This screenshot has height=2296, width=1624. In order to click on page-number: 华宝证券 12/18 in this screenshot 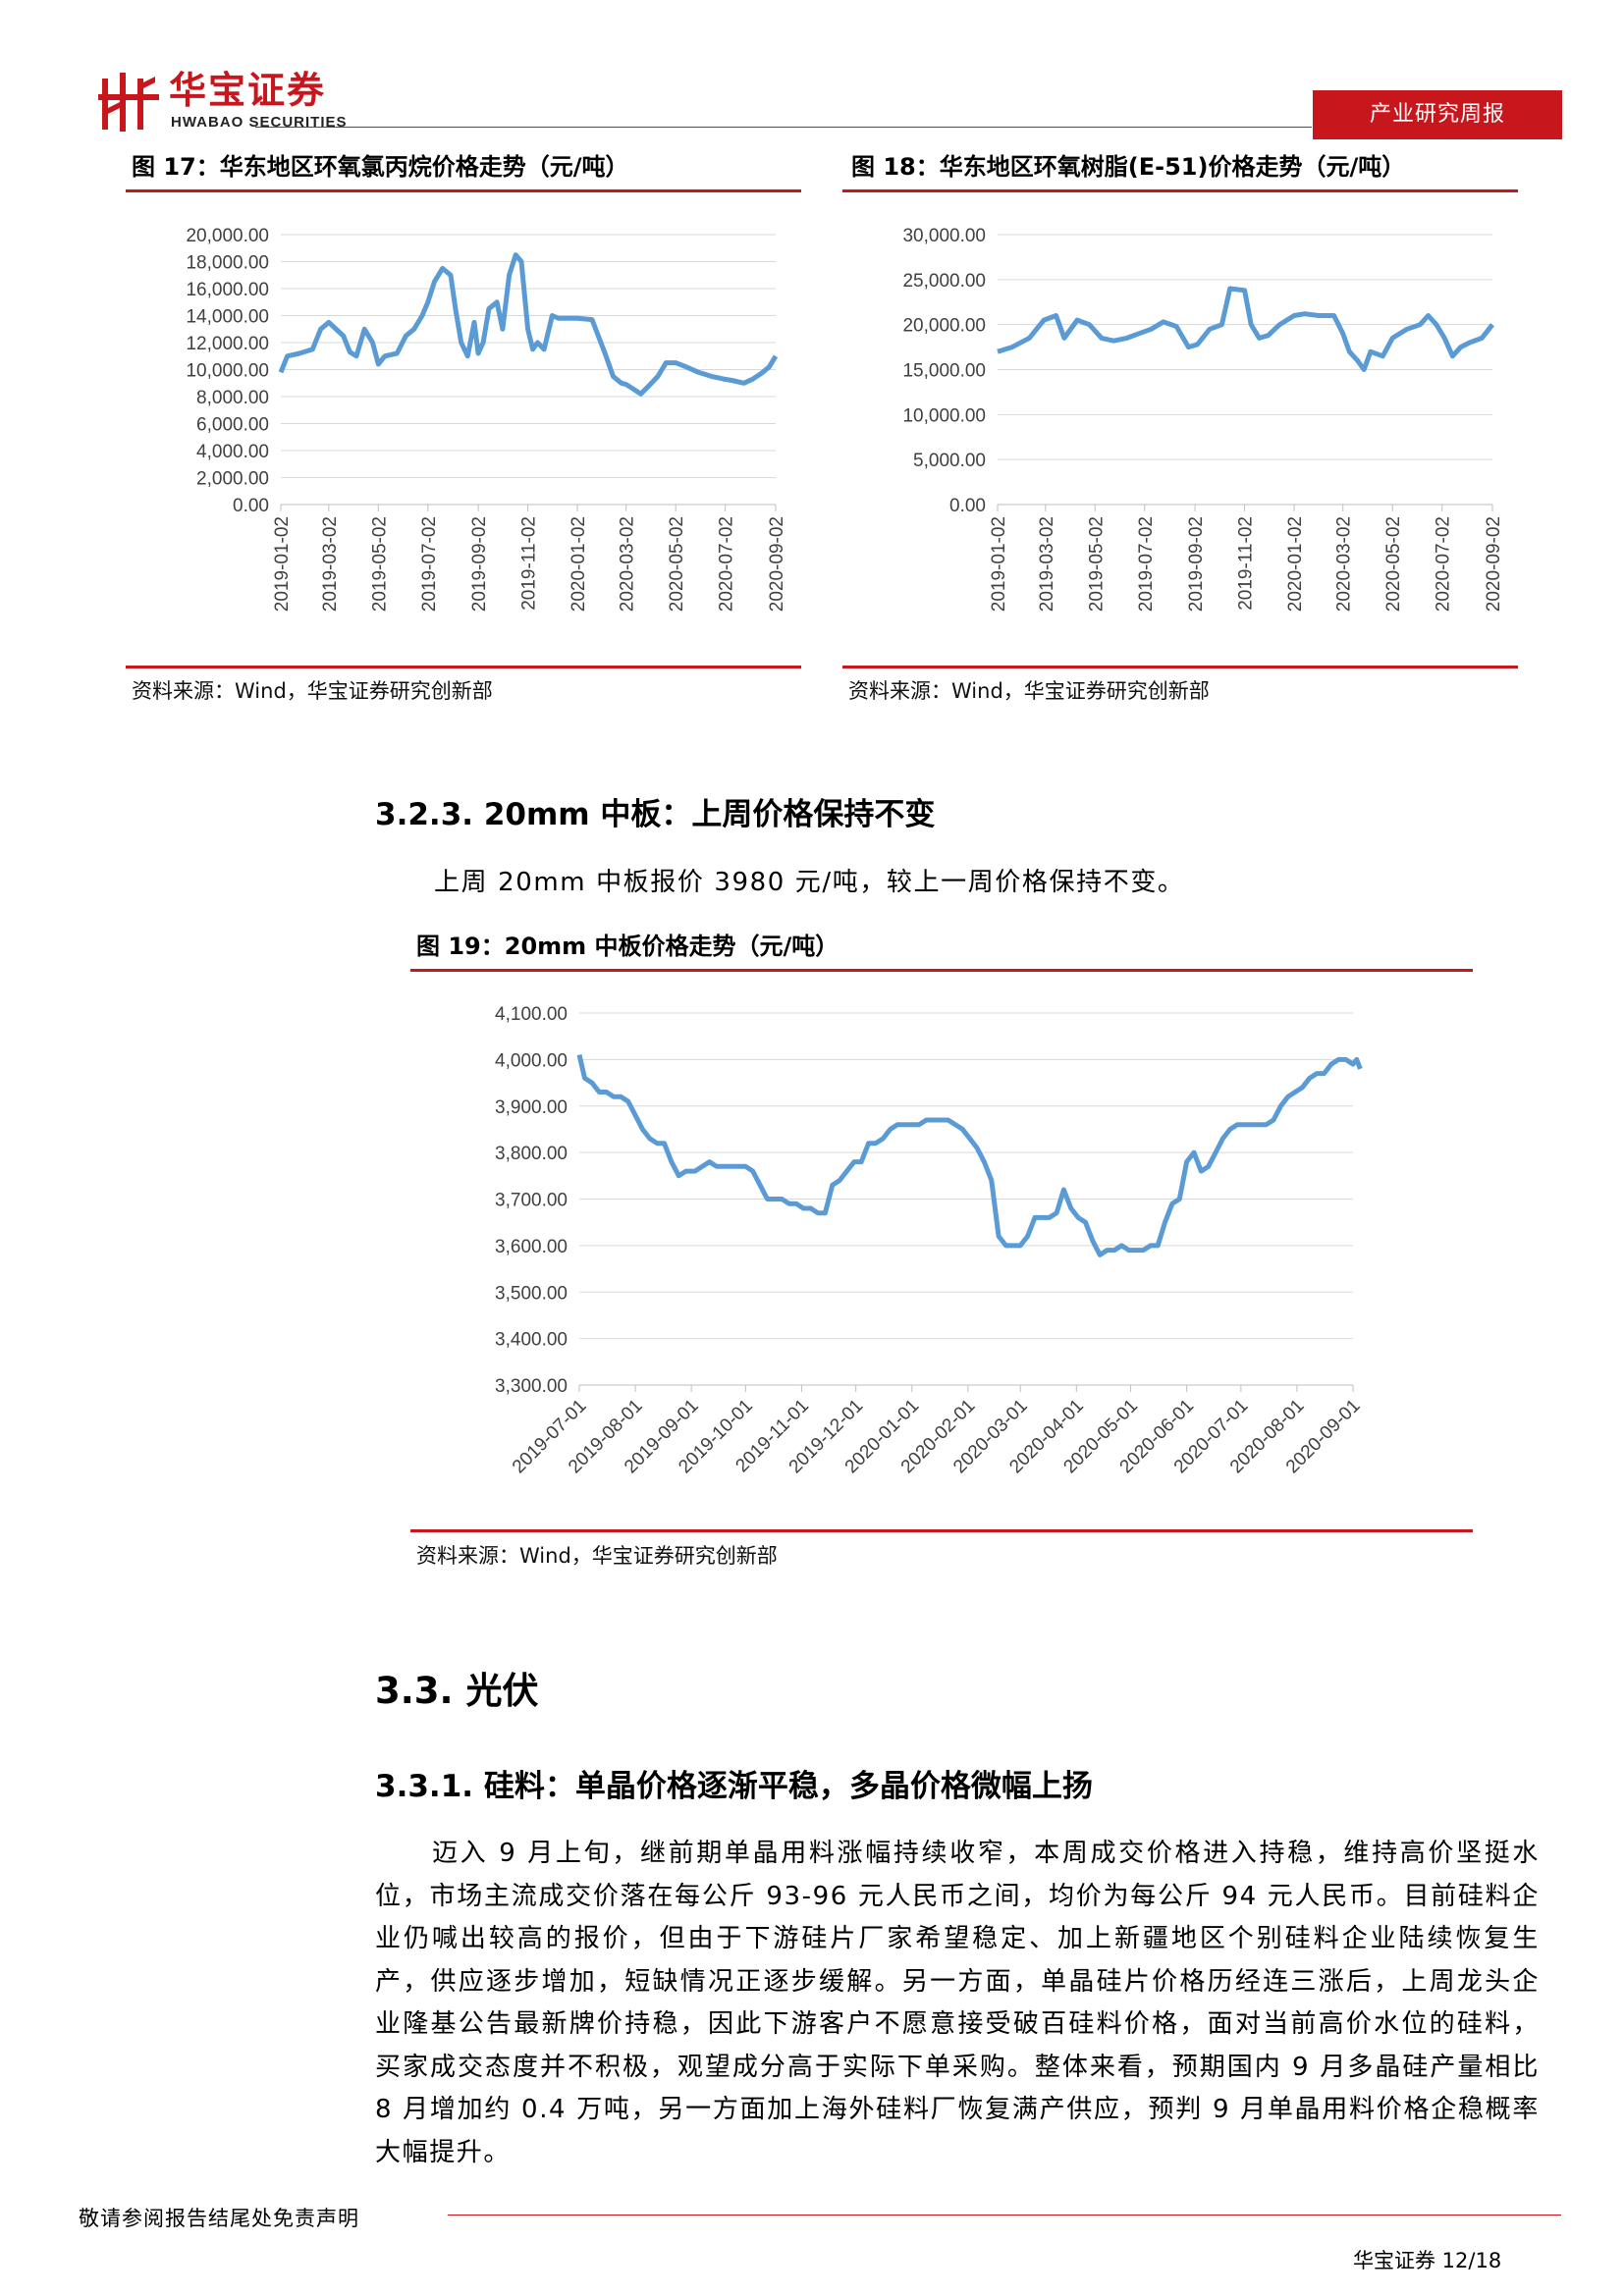, I will do `click(1427, 2261)`.